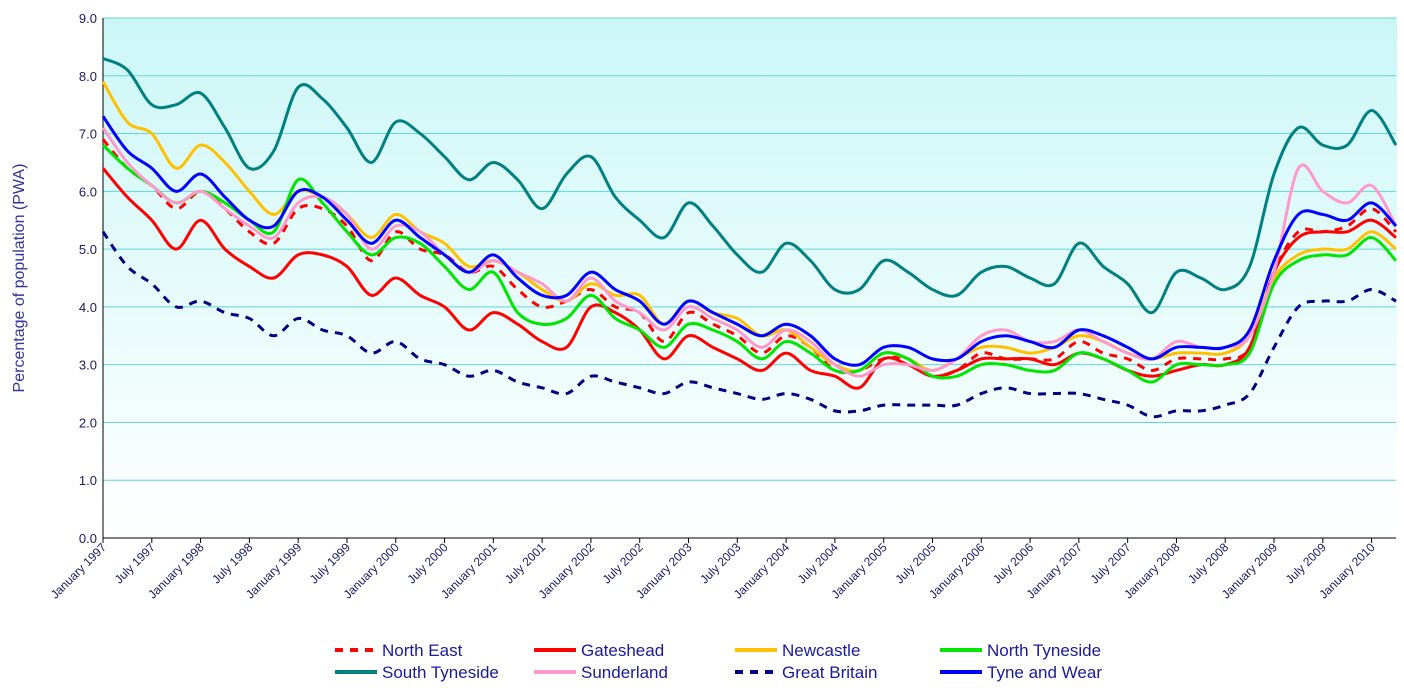 This screenshot has height=694, width=1404. I want to click on y-tick-label: 5.0, so click(88, 249).